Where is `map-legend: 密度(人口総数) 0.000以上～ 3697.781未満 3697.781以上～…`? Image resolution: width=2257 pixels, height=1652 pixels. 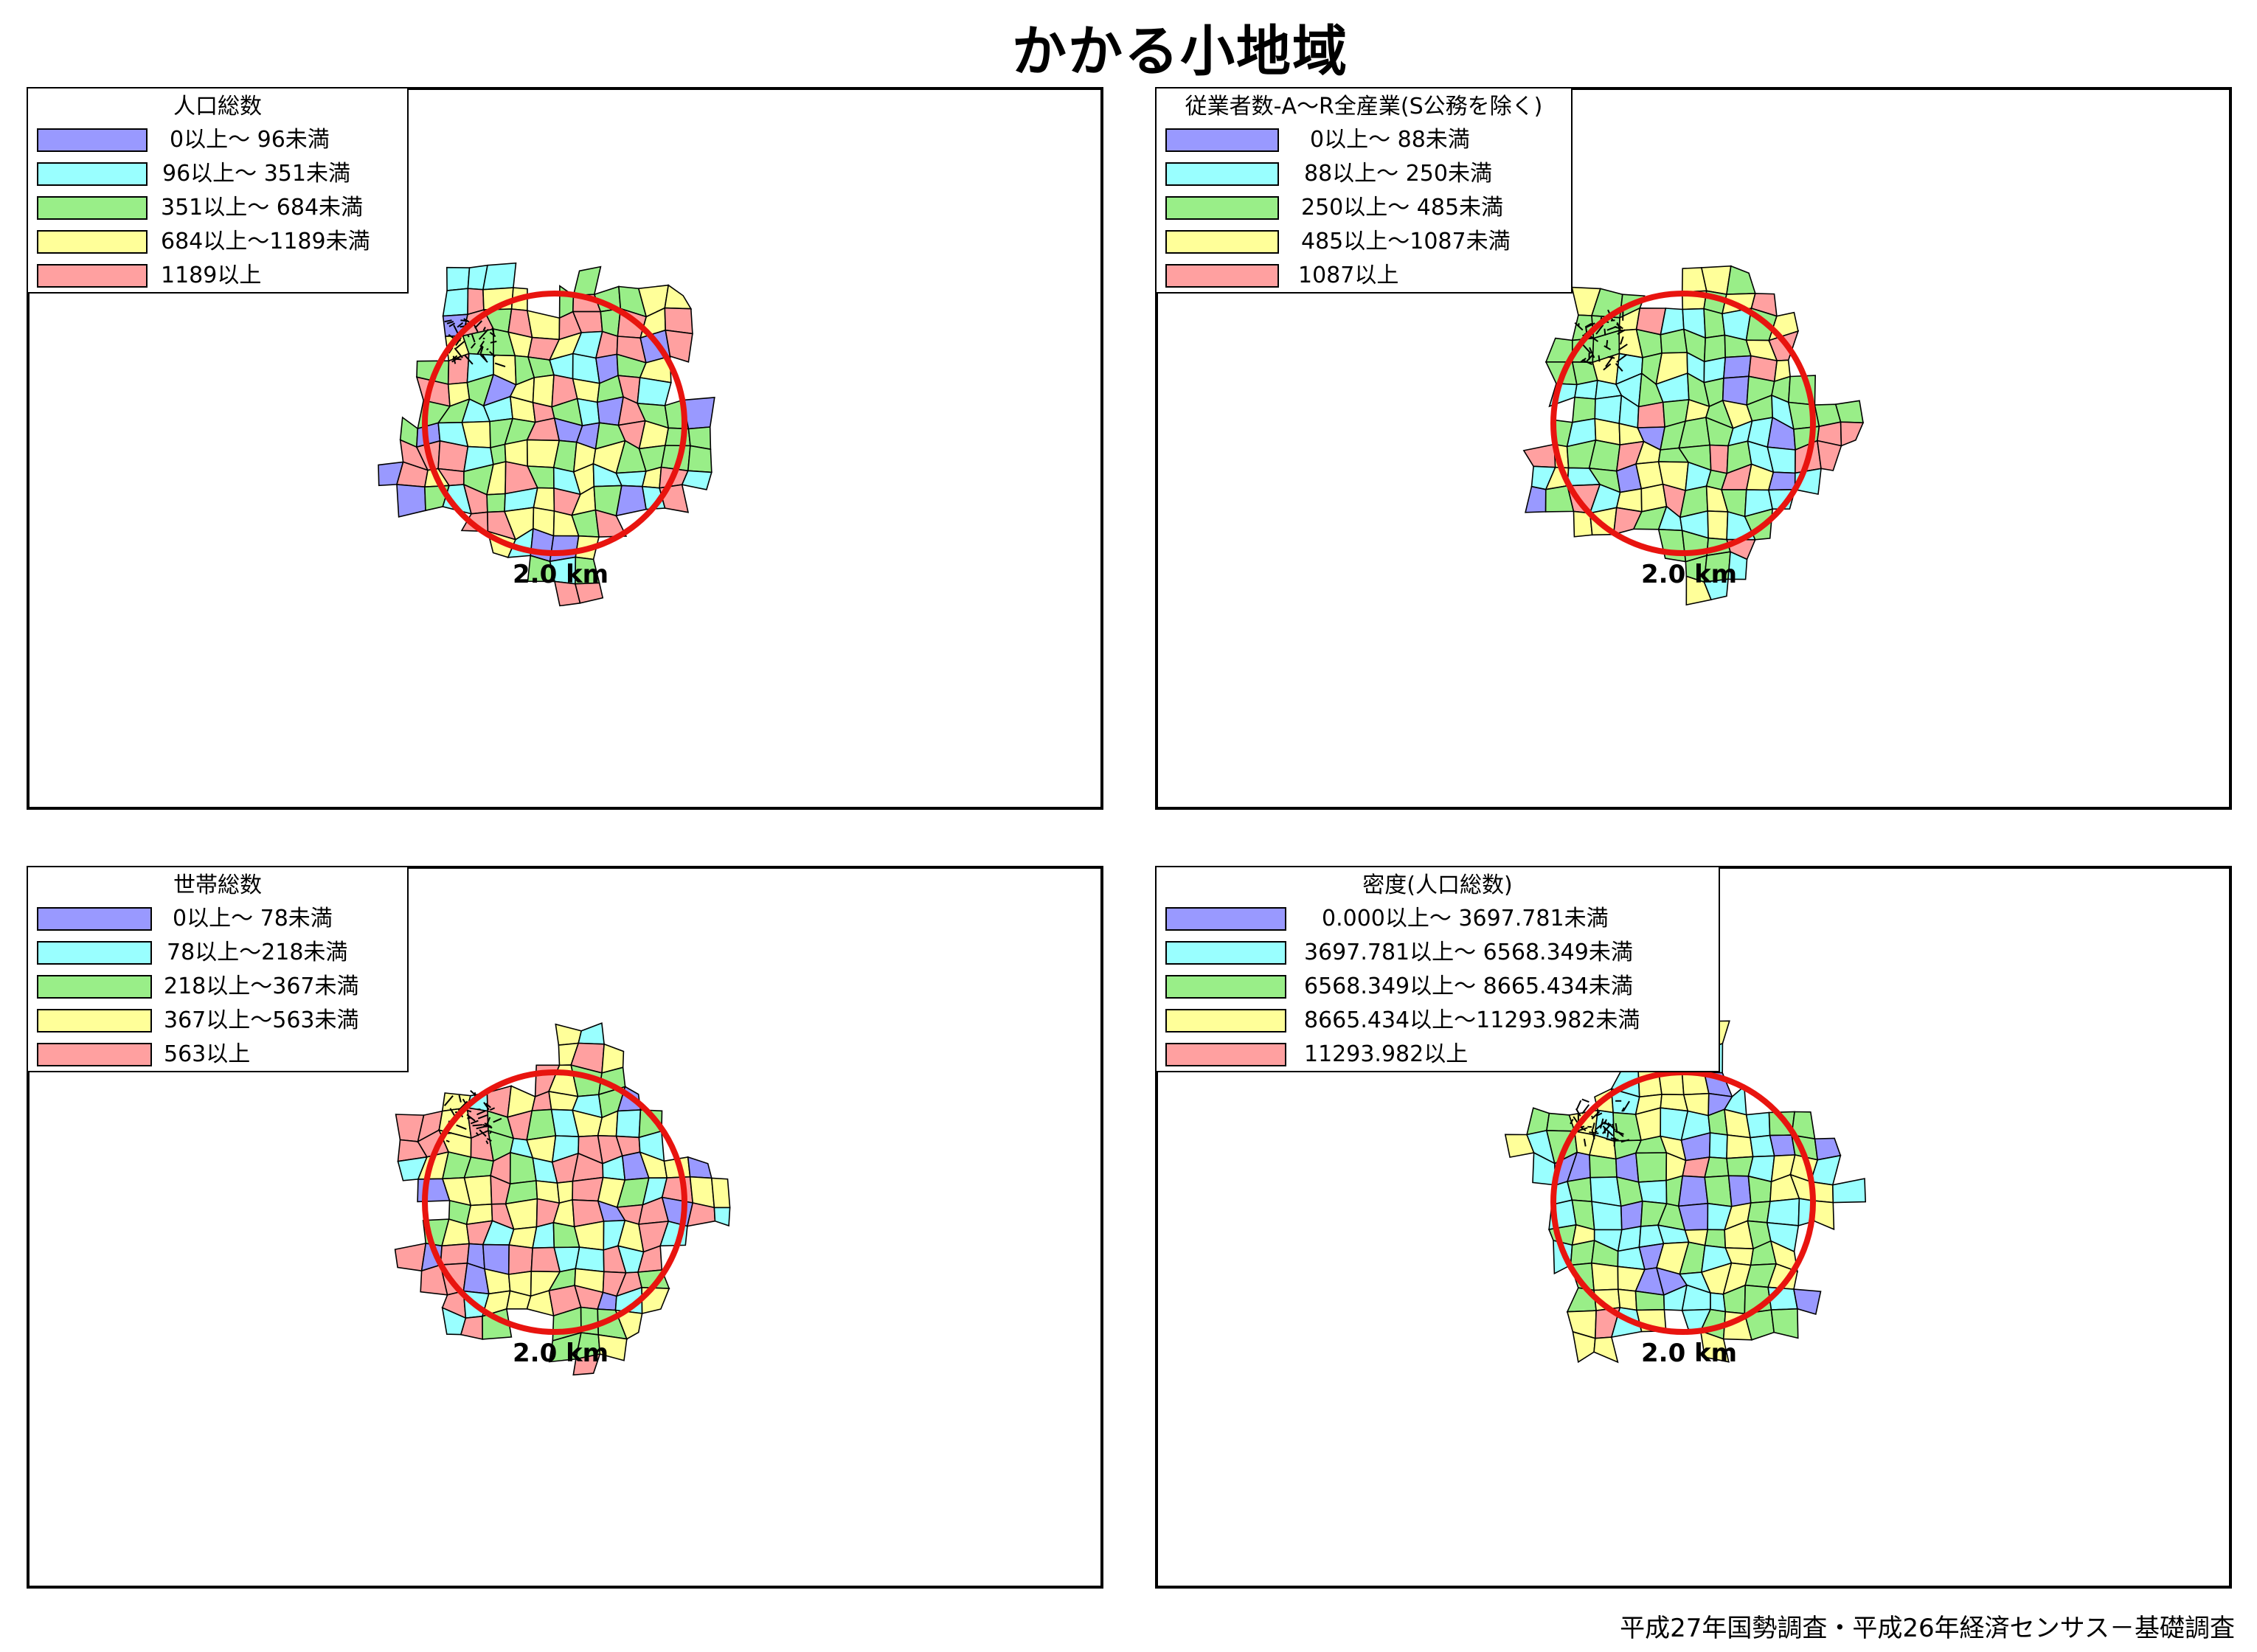 map-legend: 密度(人口総数) 0.000以上～ 3697.781未満 3697.781以上～… is located at coordinates (1437, 969).